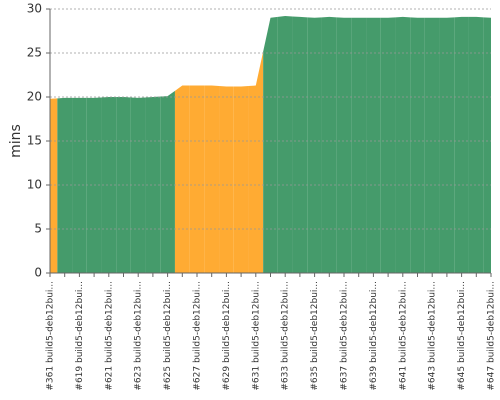 This screenshot has width=500, height=400. Describe the element at coordinates (38, 273) in the screenshot. I see `y-tick-label: 0` at that location.